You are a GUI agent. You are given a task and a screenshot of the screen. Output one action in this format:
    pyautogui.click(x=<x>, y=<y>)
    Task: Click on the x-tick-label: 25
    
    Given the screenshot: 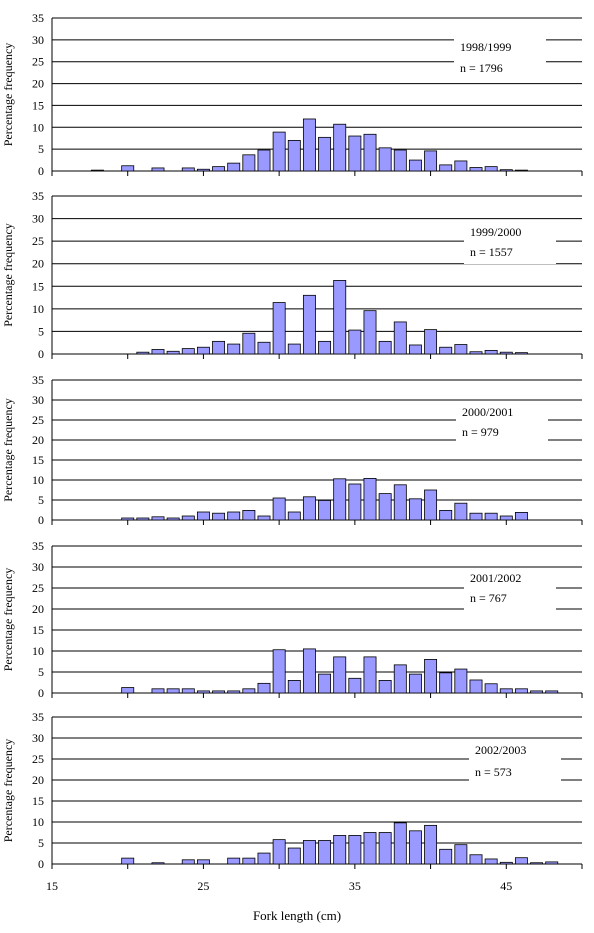 What is the action you would take?
    pyautogui.click(x=203, y=886)
    